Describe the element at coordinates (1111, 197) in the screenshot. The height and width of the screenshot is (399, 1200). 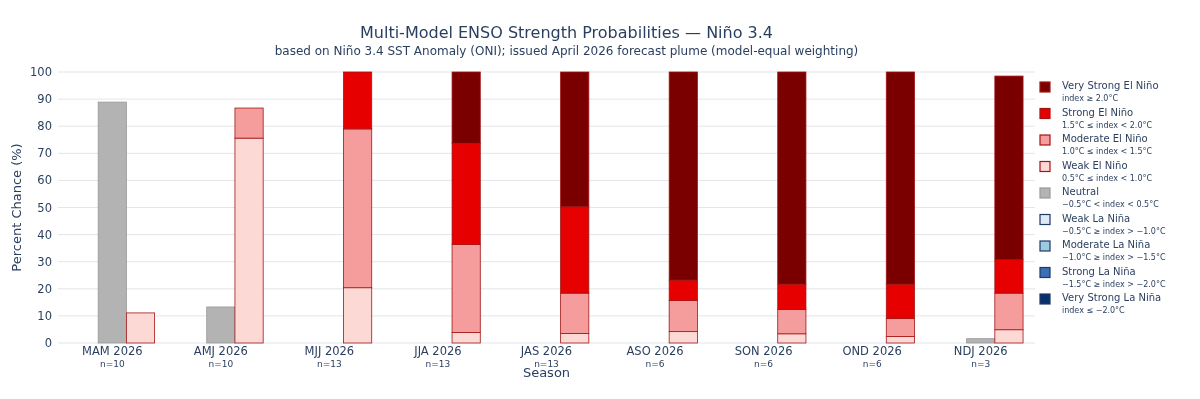
I see `legend-label: Neutral −0.5°C < index < 0.5°C` at that location.